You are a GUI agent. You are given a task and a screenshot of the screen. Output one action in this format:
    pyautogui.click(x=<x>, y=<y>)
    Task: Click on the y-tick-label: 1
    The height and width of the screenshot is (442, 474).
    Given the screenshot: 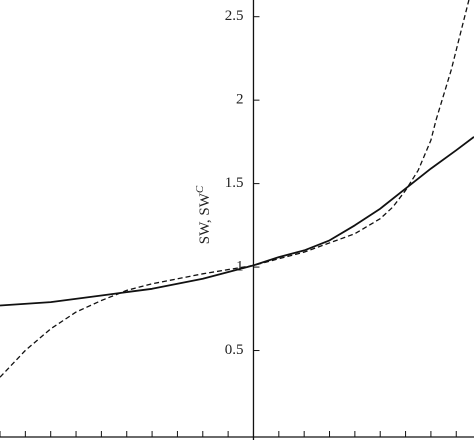 What is the action you would take?
    pyautogui.click(x=240, y=267)
    